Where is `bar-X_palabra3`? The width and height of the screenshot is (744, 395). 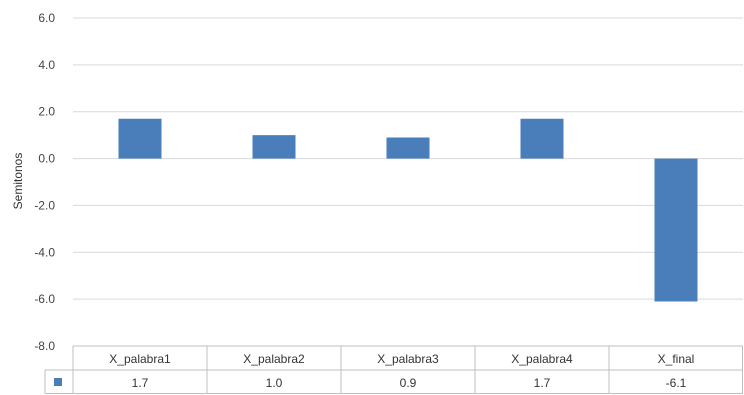
bar-X_palabra3 is located at coordinates (408, 148).